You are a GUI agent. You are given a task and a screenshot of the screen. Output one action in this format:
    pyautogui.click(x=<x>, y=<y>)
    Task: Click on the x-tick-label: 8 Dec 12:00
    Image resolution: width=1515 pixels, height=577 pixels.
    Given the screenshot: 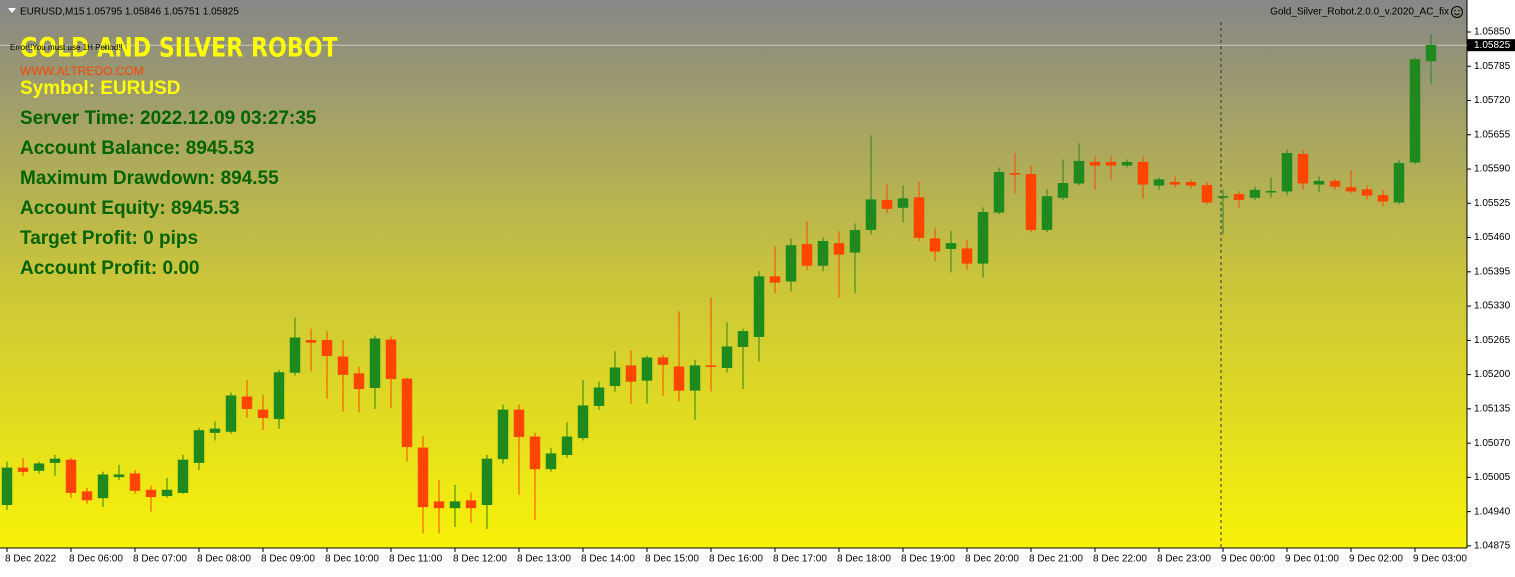 What is the action you would take?
    pyautogui.click(x=480, y=559)
    